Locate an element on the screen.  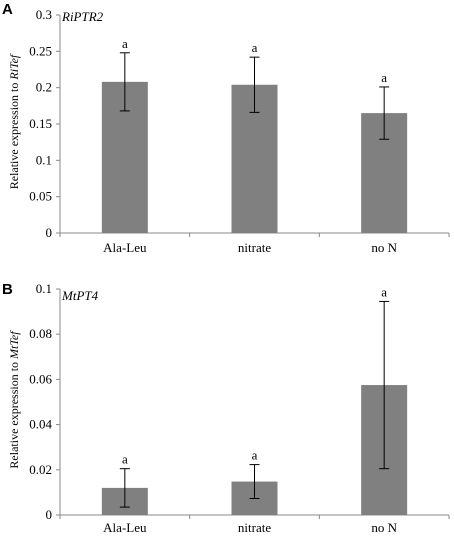
panel-b-y-tick-label: 0.1 is located at coordinates (44, 288).